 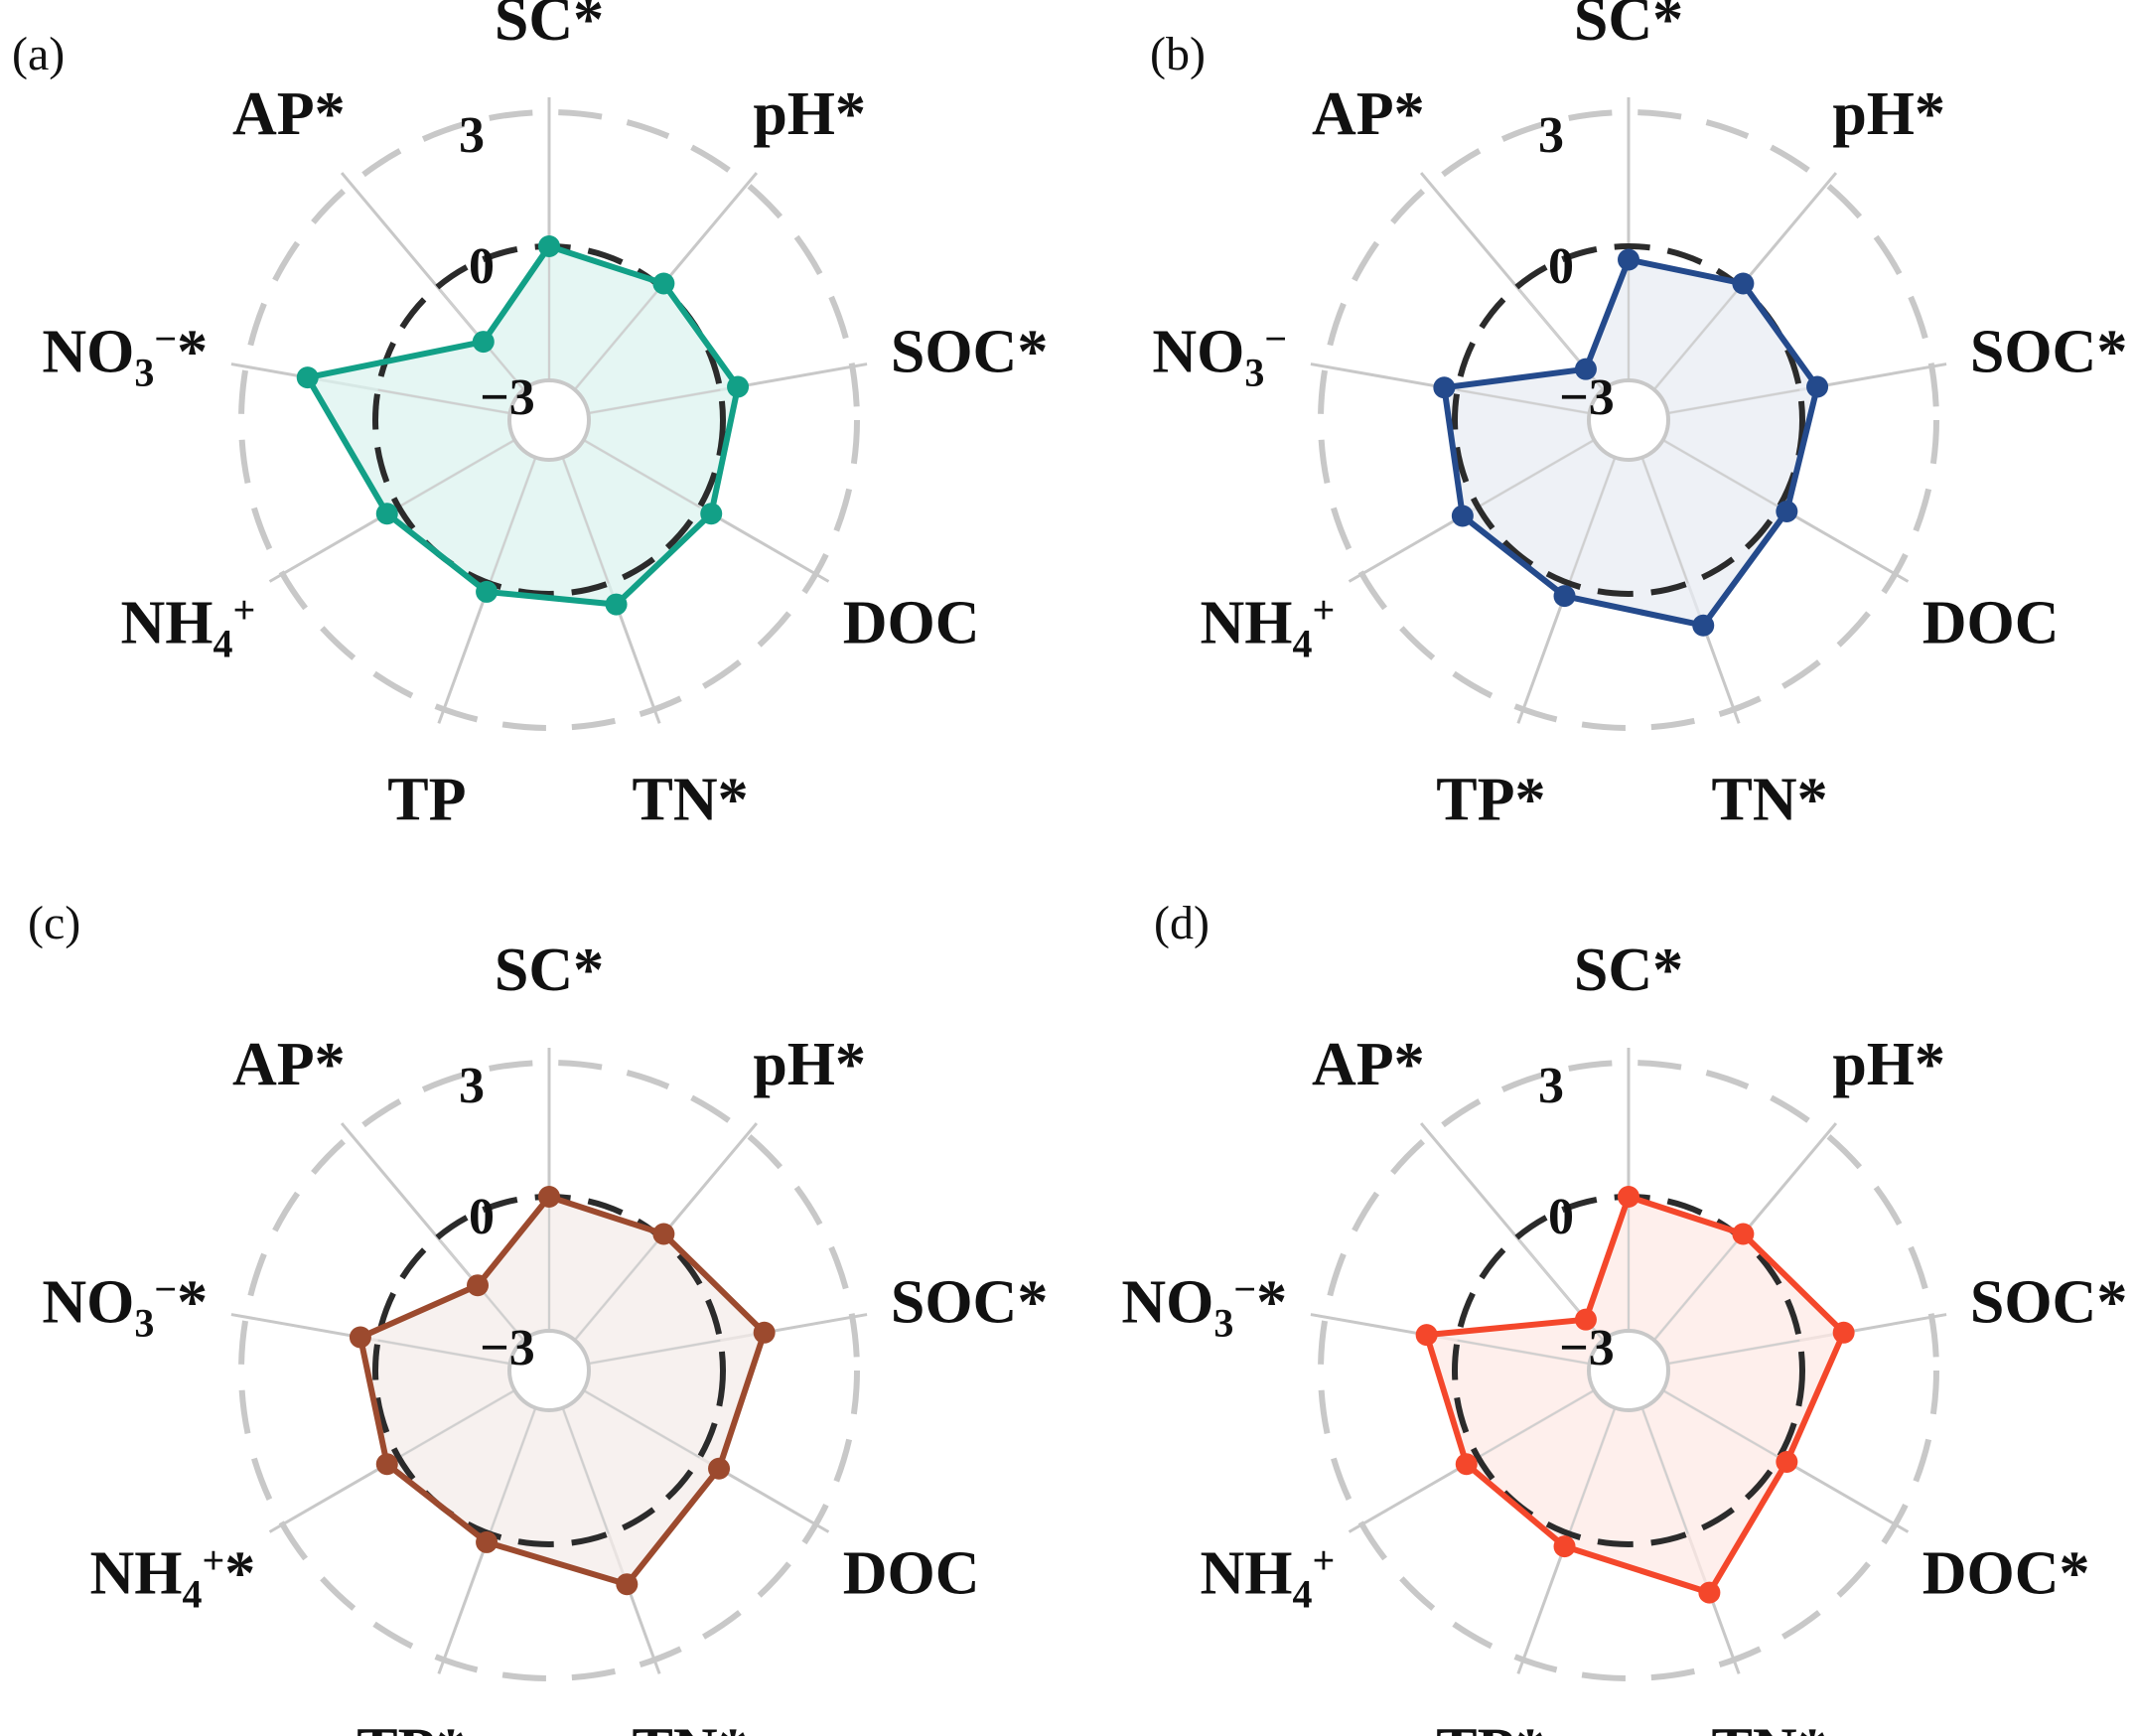 What do you see at coordinates (426, 800) in the screenshot?
I see `axis-label-6: TP` at bounding box center [426, 800].